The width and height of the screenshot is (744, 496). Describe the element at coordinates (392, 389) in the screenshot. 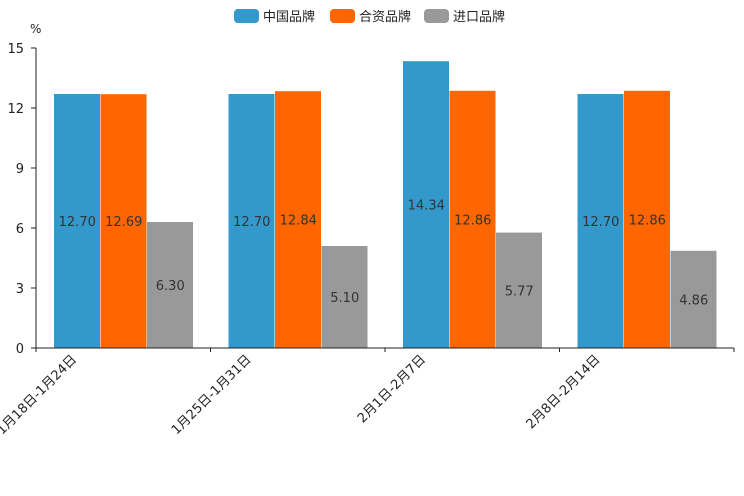

I see `x-tick-label: 2月1日-2月7日` at that location.